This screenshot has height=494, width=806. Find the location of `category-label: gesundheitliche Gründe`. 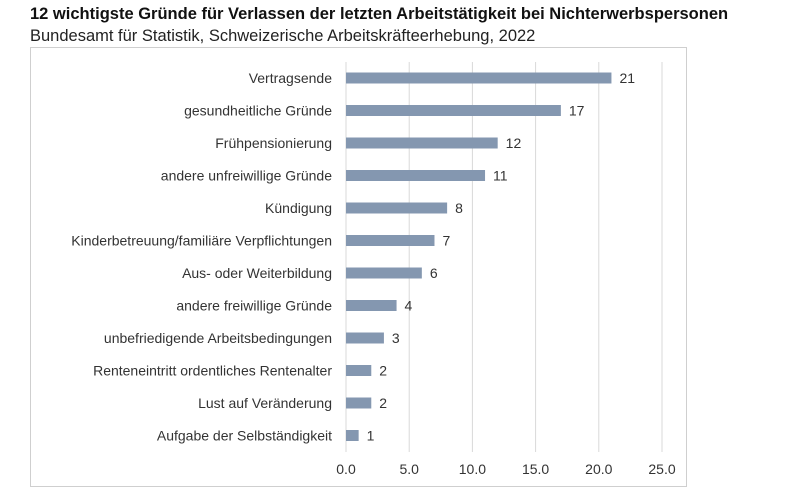

category-label: gesundheitliche Gründe is located at coordinates (258, 111).